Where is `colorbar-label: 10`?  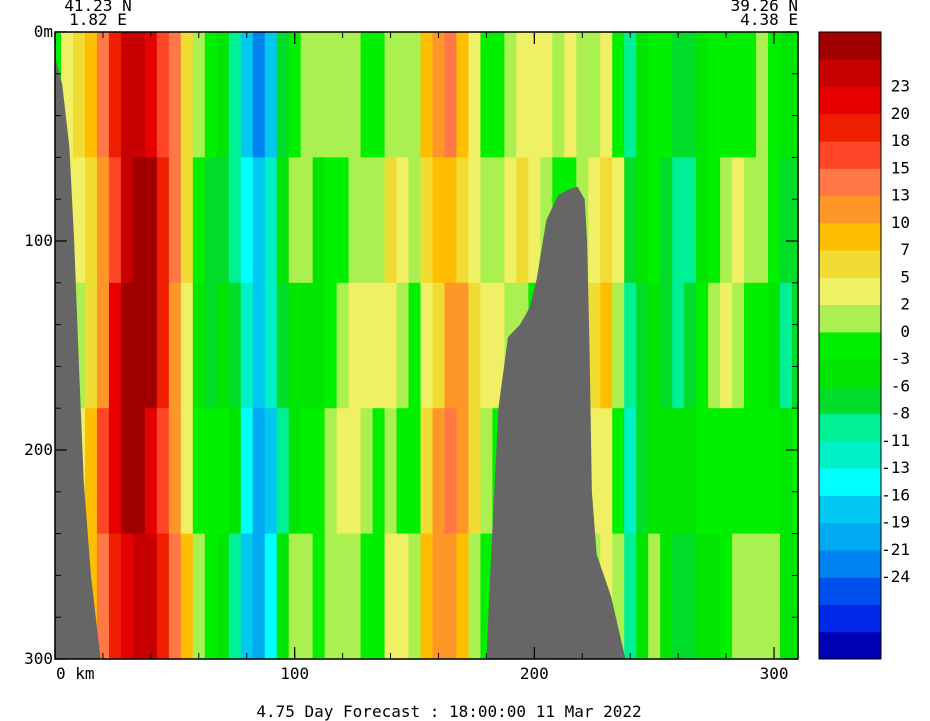
colorbar-label: 10 is located at coordinates (900, 222).